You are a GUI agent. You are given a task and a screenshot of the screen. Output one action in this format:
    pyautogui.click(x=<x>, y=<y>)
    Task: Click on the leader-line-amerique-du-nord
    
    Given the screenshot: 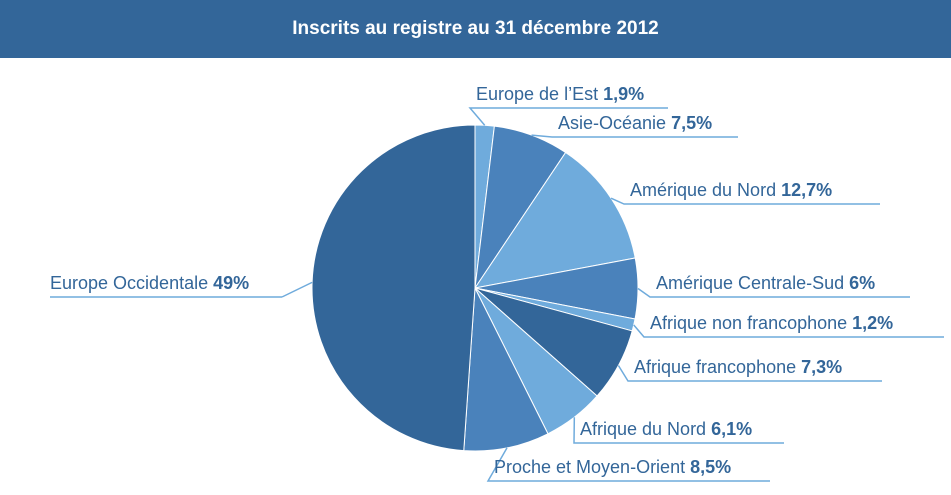 What is the action you would take?
    pyautogui.click(x=745, y=201)
    